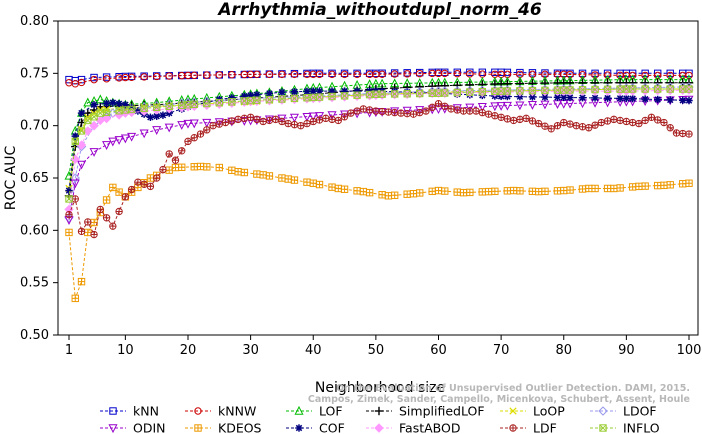 The height and width of the screenshot is (434, 702). Describe the element at coordinates (378, 78) in the screenshot. I see `series-line` at that location.